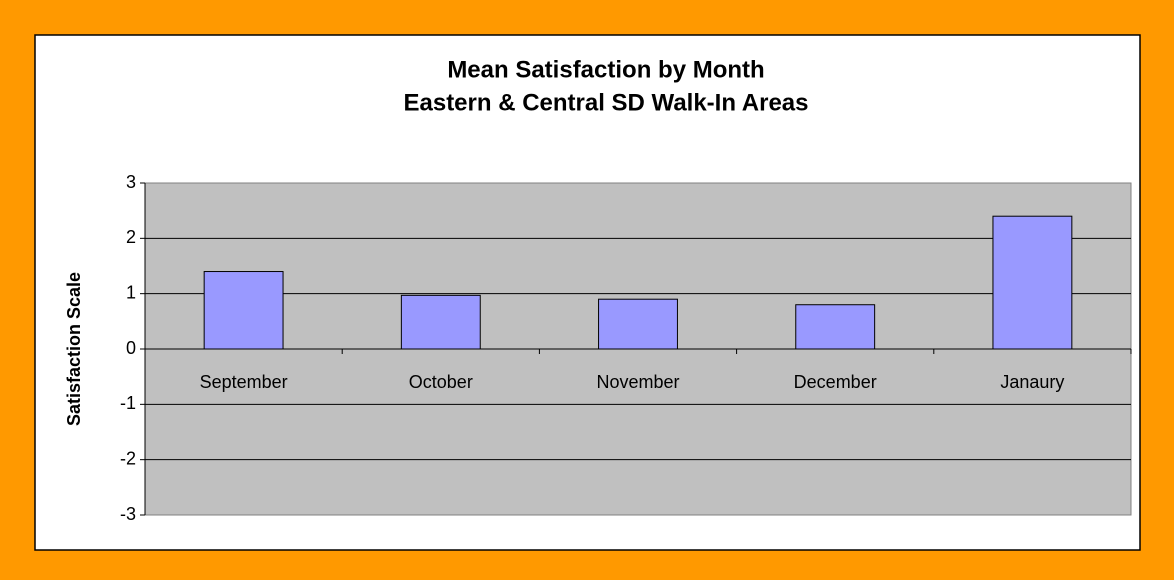 Image resolution: width=1174 pixels, height=585 pixels. What do you see at coordinates (1032, 382) in the screenshot?
I see `x-tick-label: Janaury` at bounding box center [1032, 382].